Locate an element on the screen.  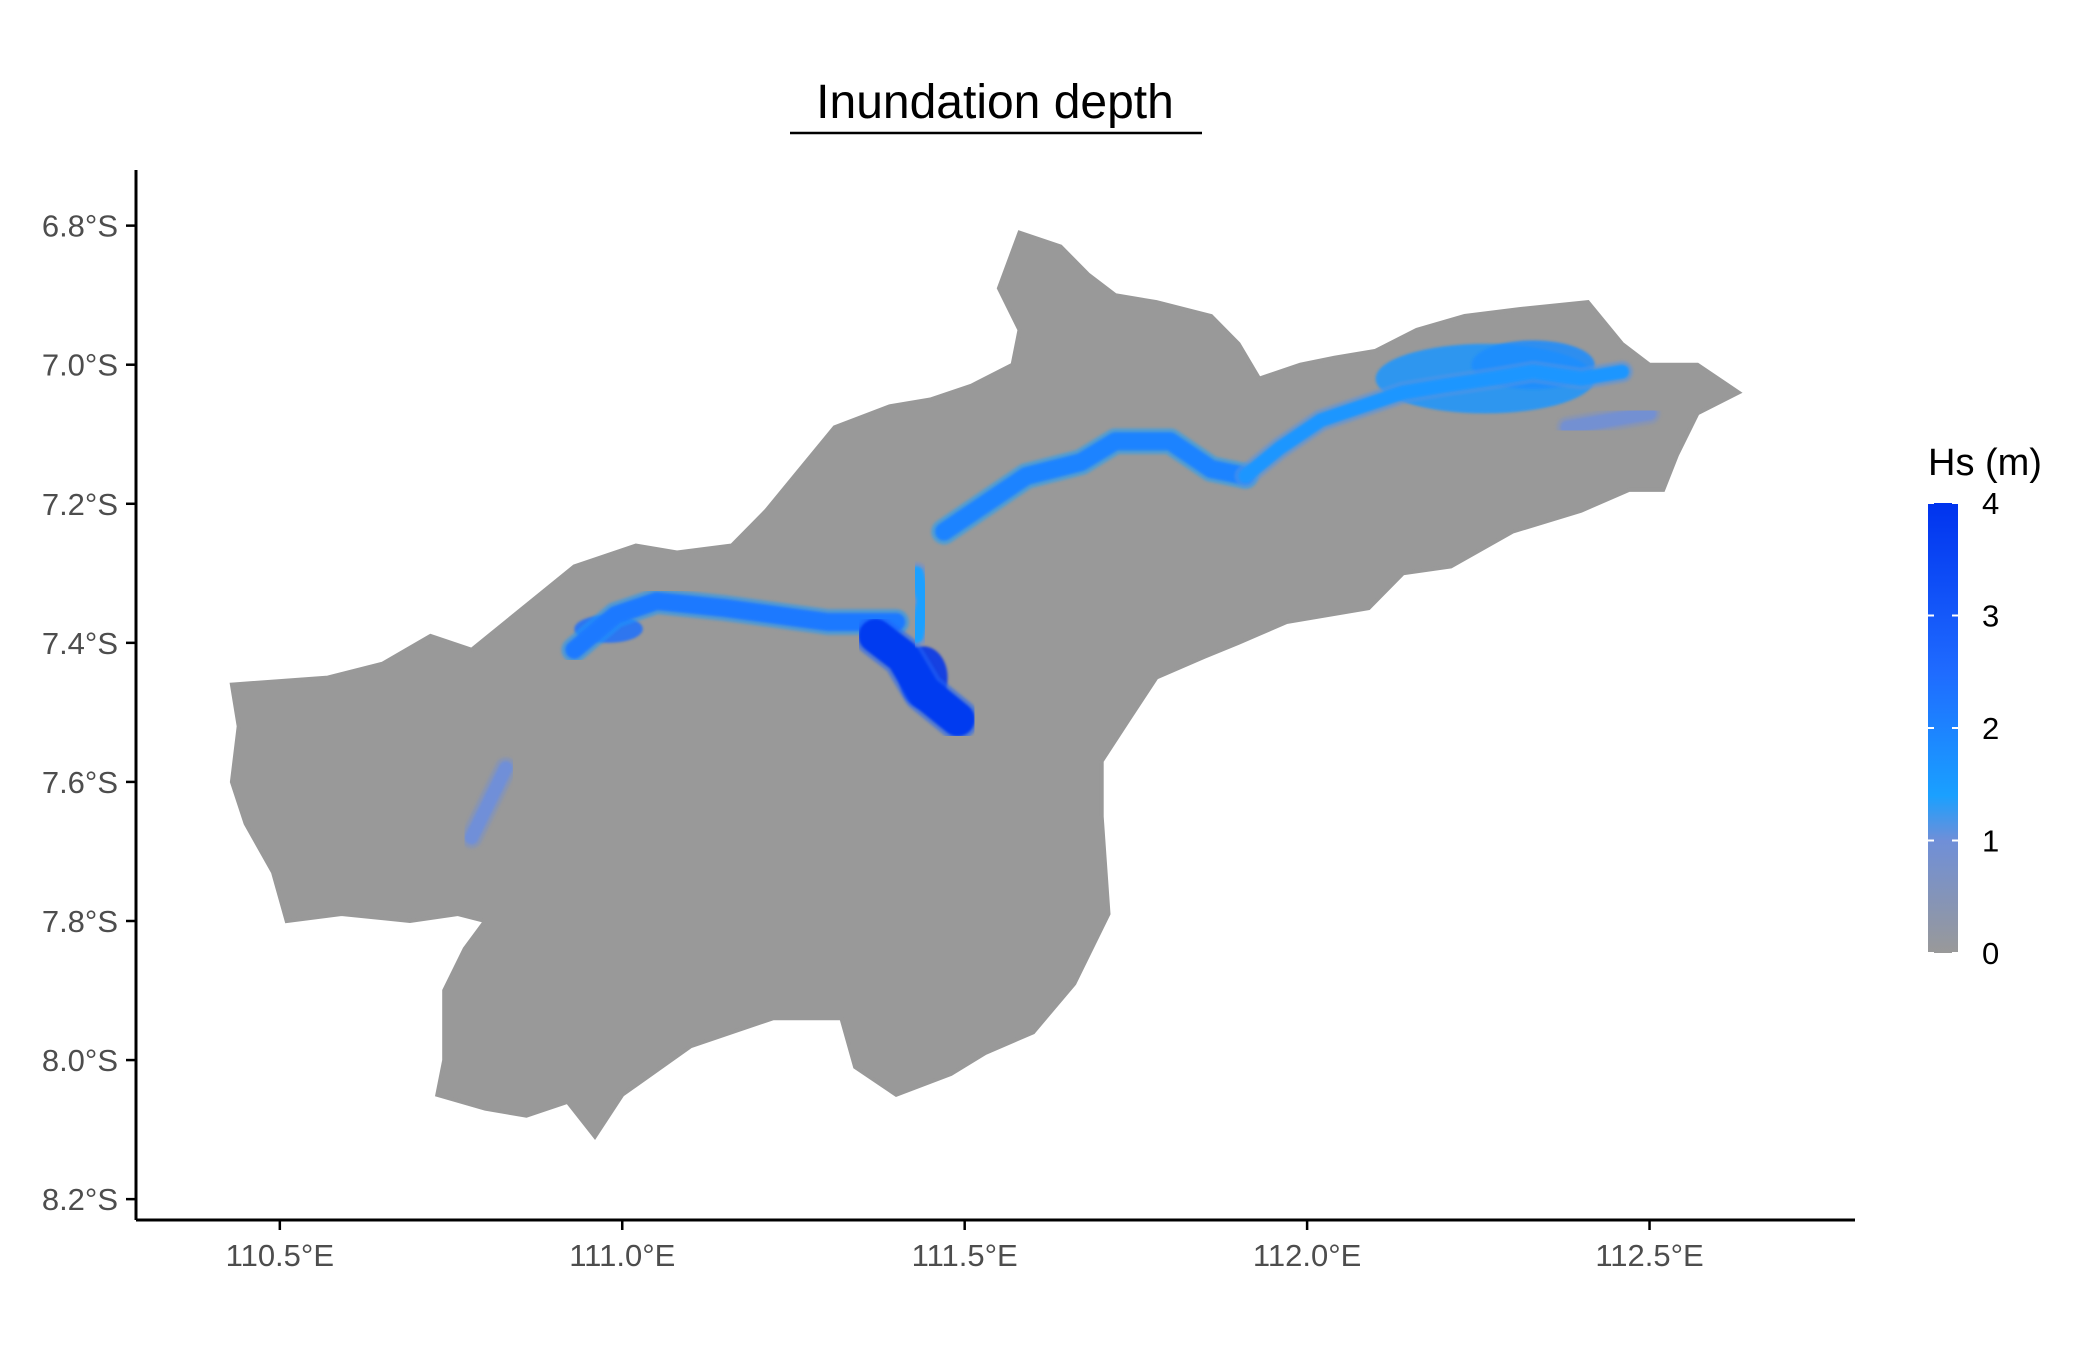
legend-tick-label: 2 is located at coordinates (1990, 728).